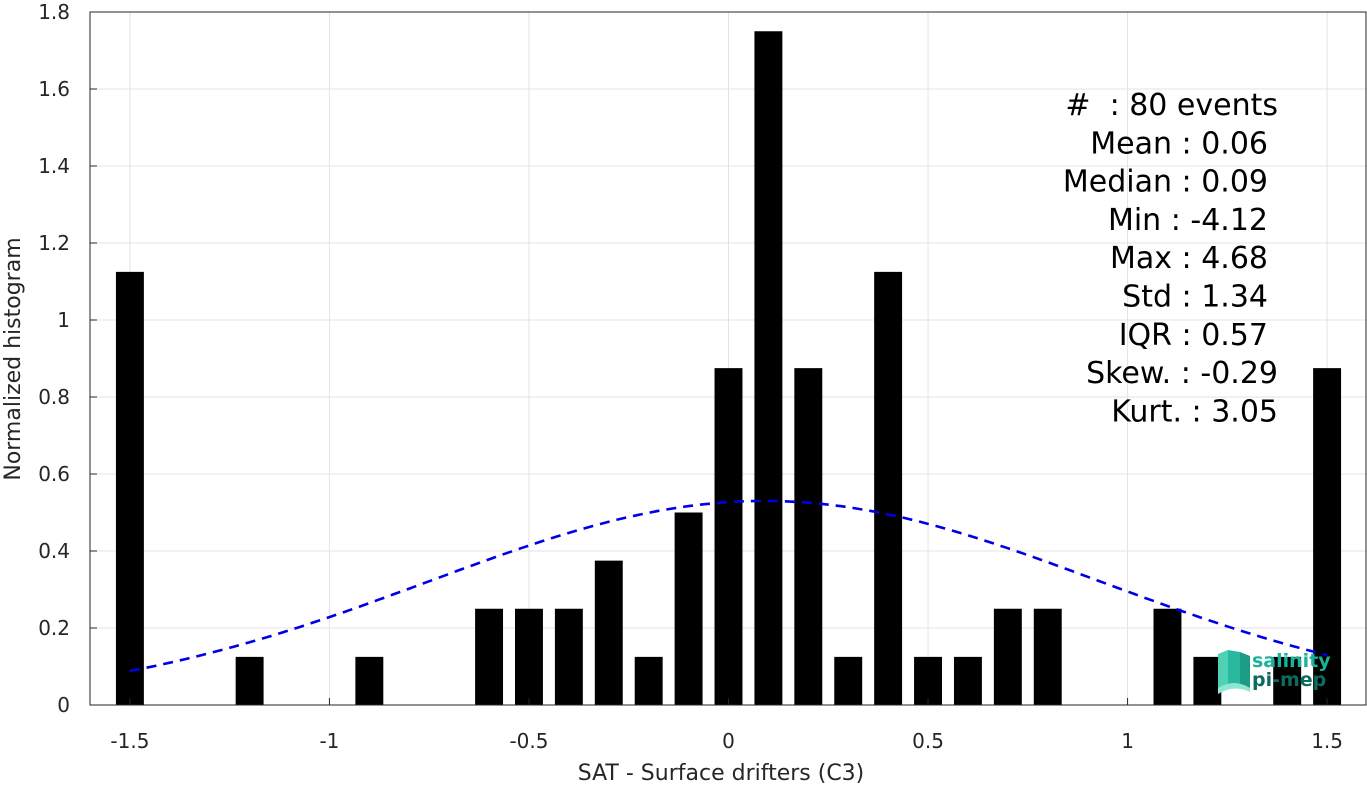 The height and width of the screenshot is (785, 1367). What do you see at coordinates (1127, 741) in the screenshot?
I see `x-tick-label: 1` at bounding box center [1127, 741].